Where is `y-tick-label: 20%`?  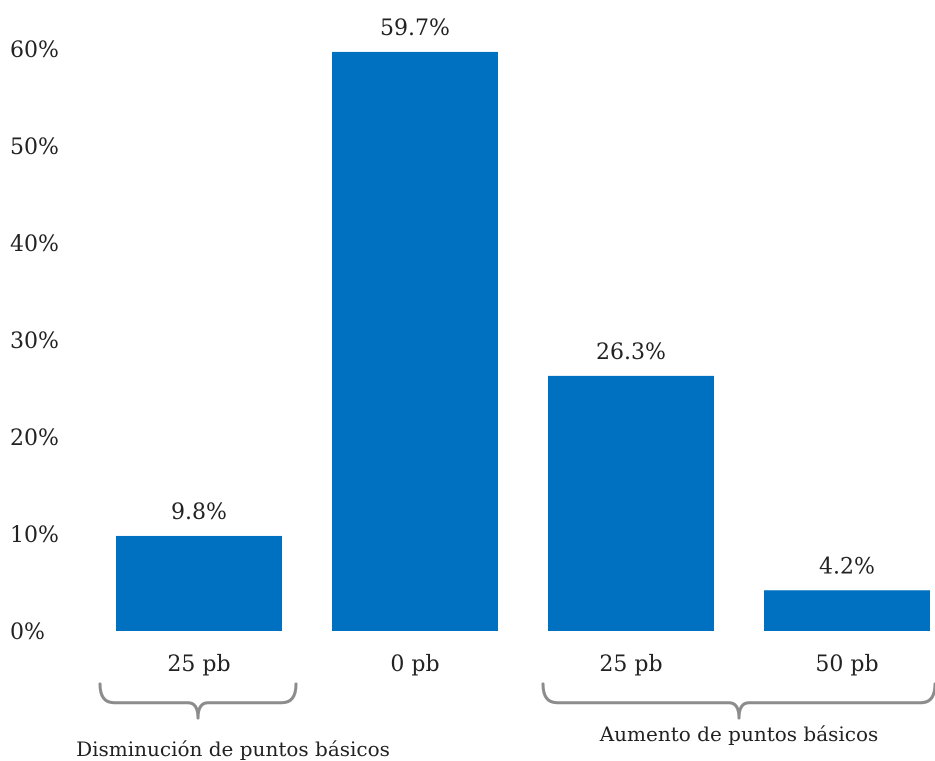 y-tick-label: 20% is located at coordinates (34, 438).